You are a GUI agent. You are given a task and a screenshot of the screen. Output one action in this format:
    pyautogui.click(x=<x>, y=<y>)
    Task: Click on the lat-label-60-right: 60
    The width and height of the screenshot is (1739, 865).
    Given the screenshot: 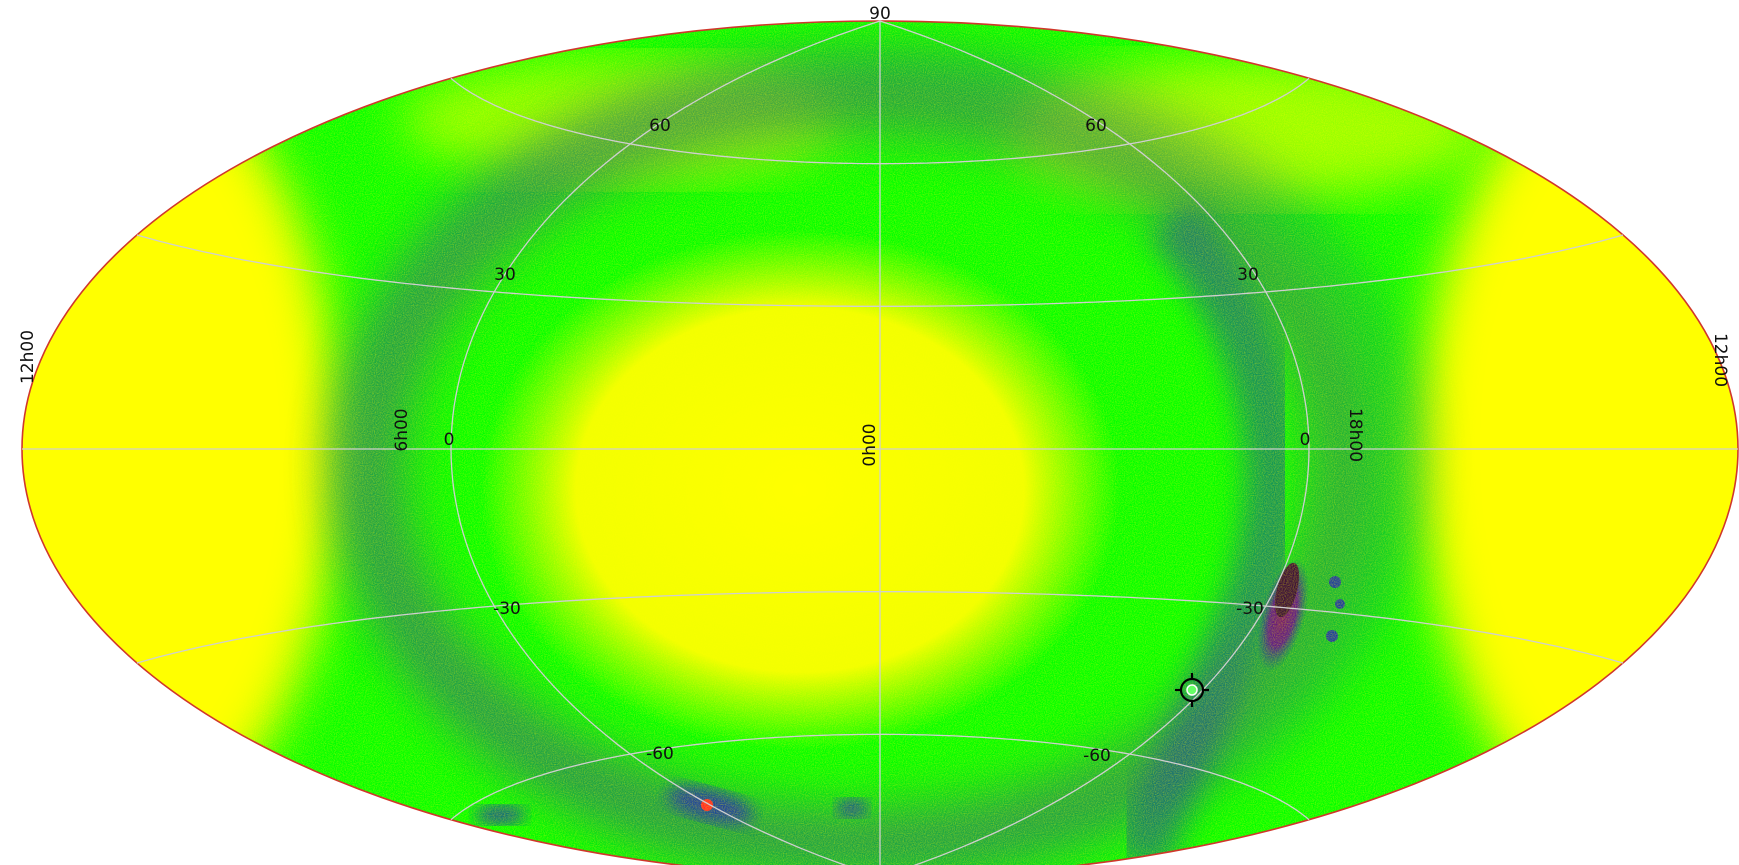 What is the action you would take?
    pyautogui.click(x=1096, y=126)
    